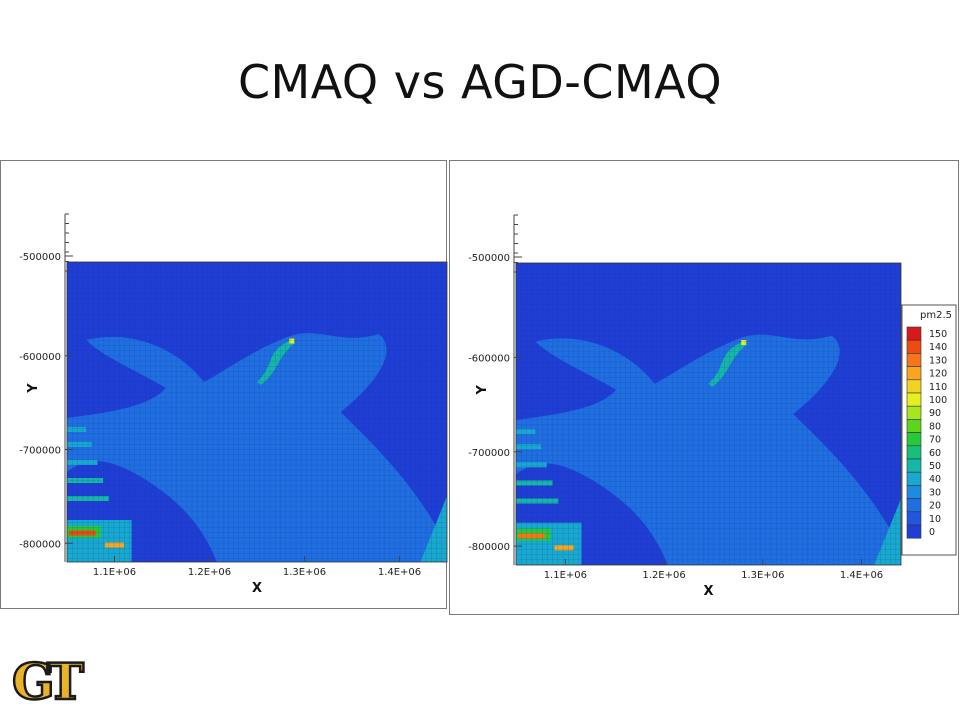  Describe the element at coordinates (938, 334) in the screenshot. I see `legend-label: 150` at that location.